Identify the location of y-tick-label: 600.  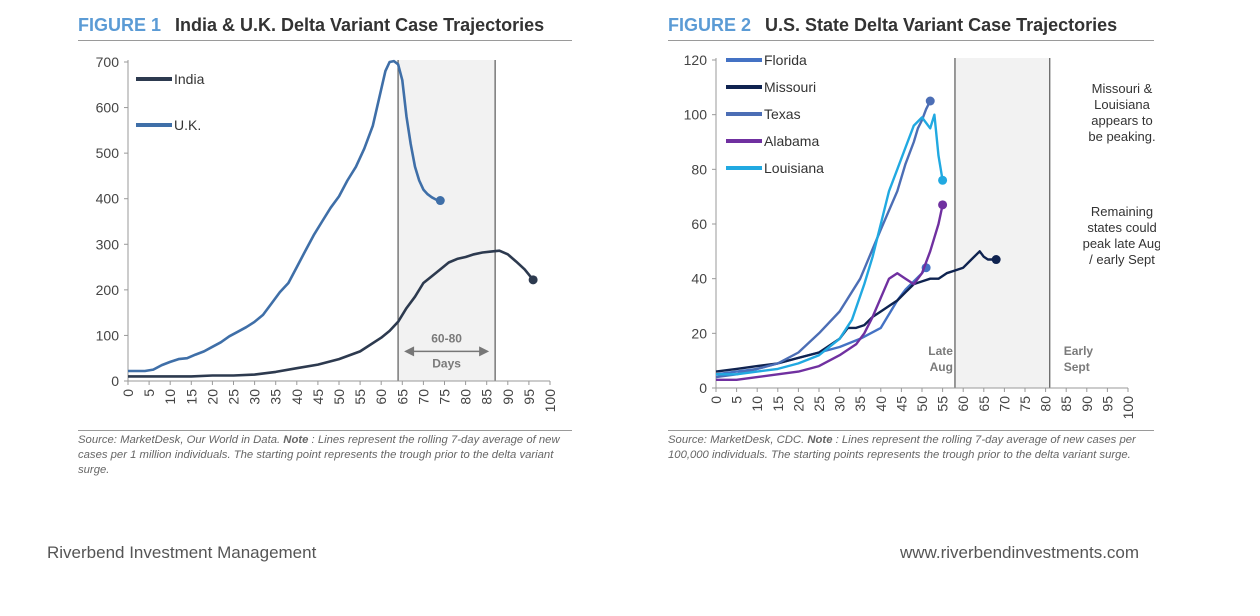
(108, 108).